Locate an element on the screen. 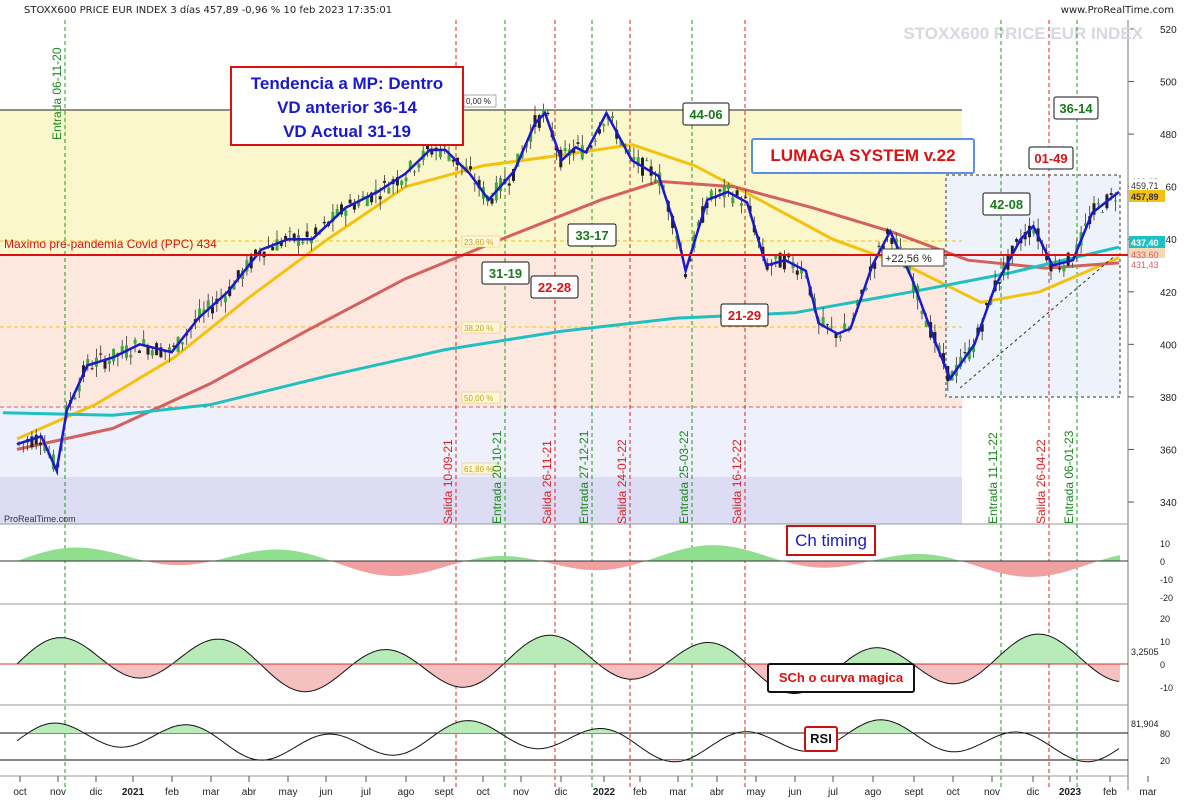  fib-label: 38,20 % is located at coordinates (478, 328).